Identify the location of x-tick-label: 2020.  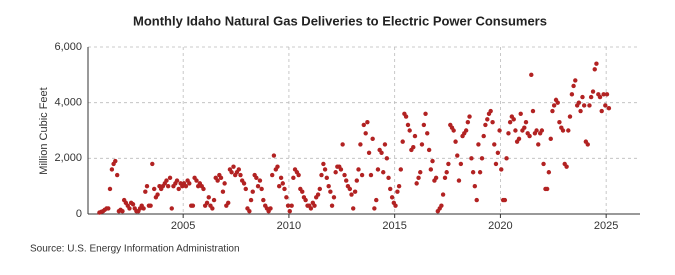
(500, 226).